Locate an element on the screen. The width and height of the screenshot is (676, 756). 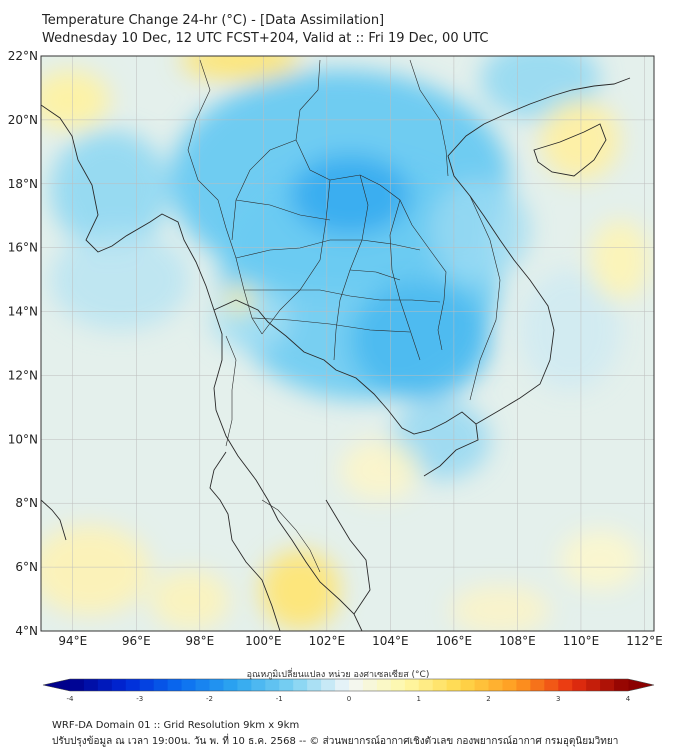
lon-tick-label: 112°E is located at coordinates (644, 641).